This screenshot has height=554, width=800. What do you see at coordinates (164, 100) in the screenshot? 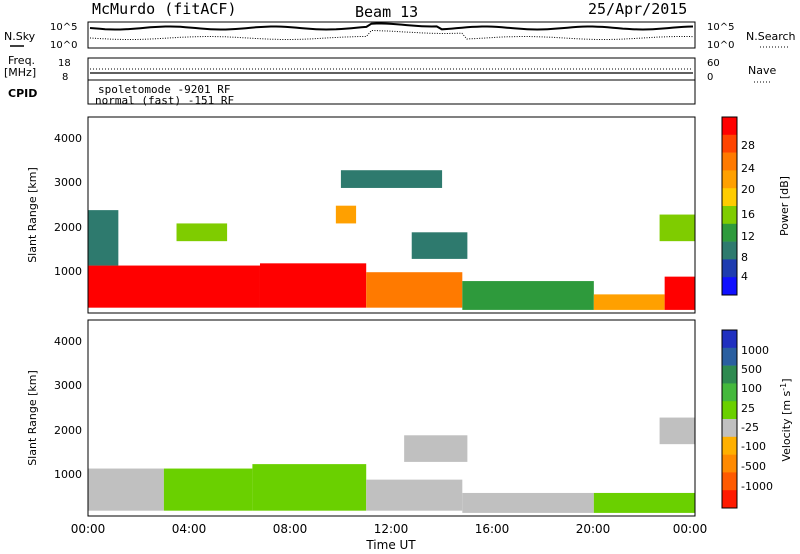
I see `cpid-entry-2: normal (fast) -151 RF` at bounding box center [164, 100].